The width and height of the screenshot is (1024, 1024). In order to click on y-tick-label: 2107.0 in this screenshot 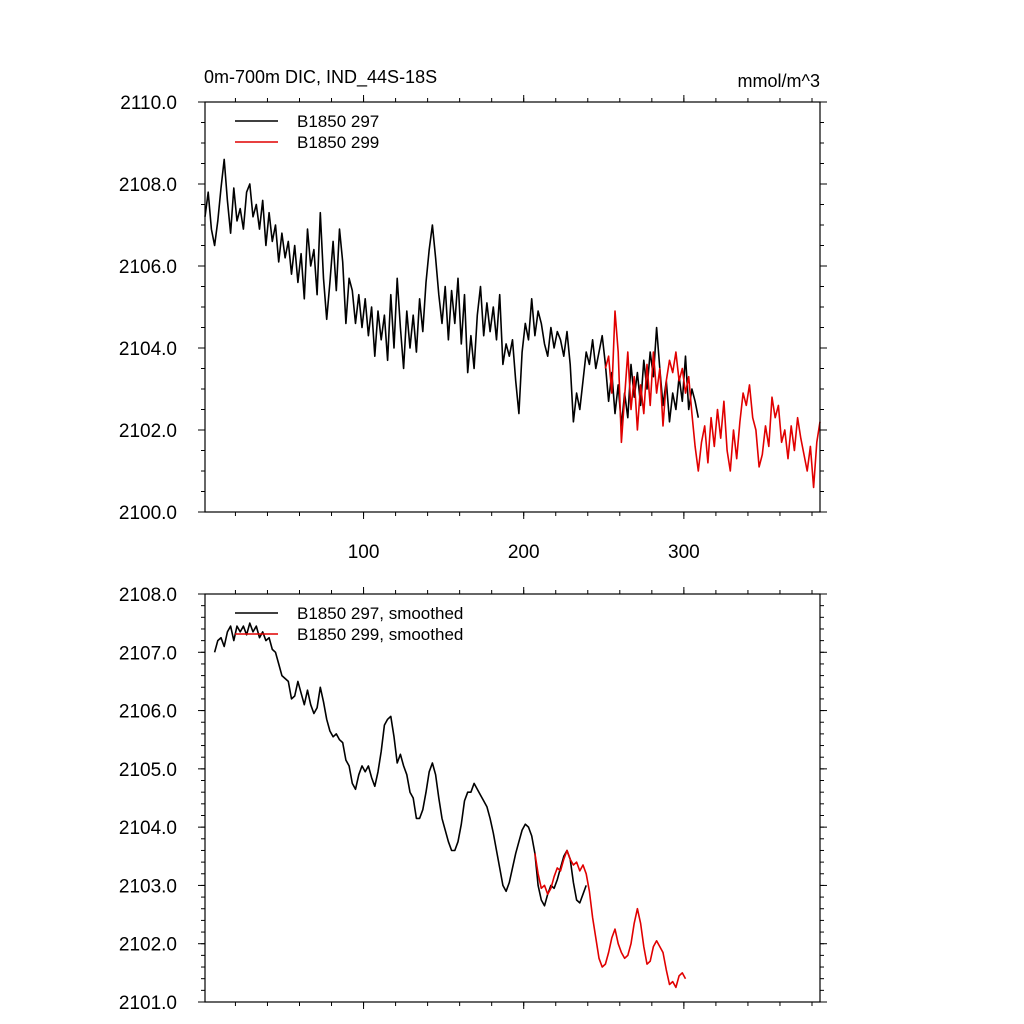, I will do `click(148, 653)`.